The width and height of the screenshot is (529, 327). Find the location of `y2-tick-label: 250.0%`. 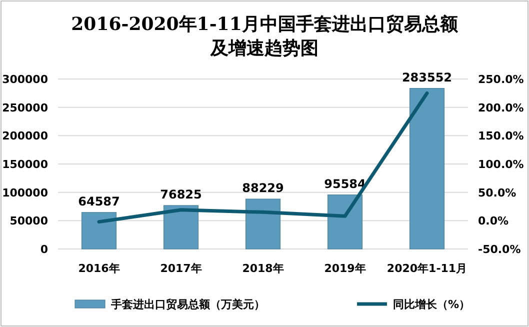

y2-tick-label: 250.0% is located at coordinates (501, 79).